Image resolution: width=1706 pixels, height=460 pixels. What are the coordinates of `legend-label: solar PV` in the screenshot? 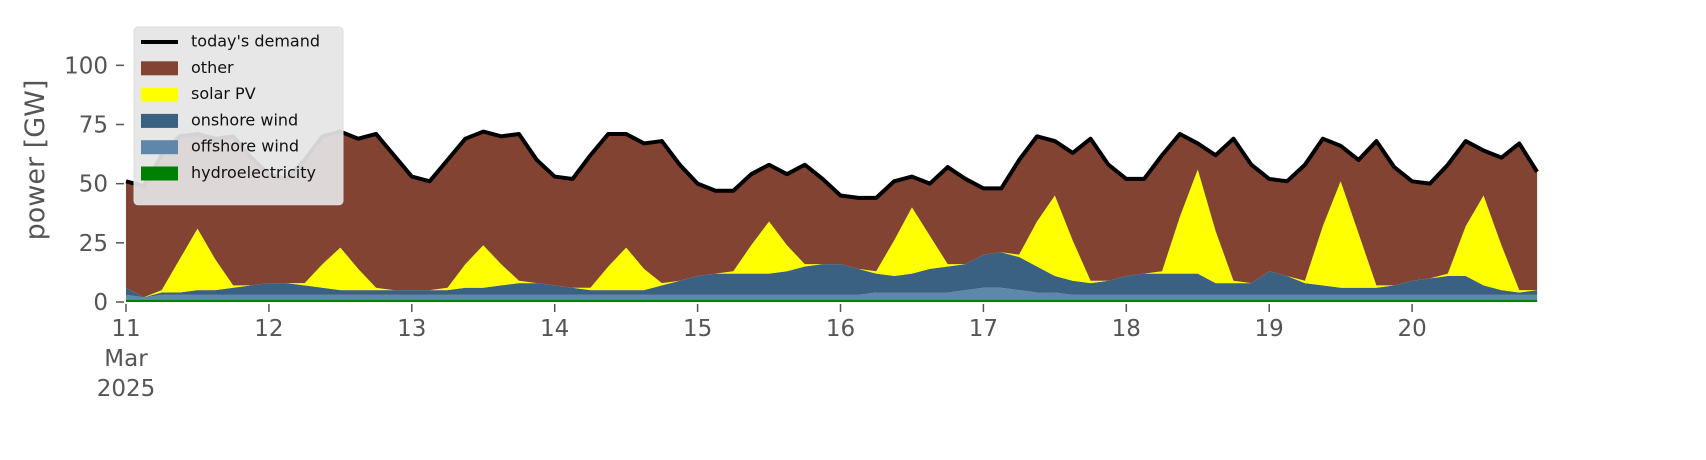 It's located at (223, 93).